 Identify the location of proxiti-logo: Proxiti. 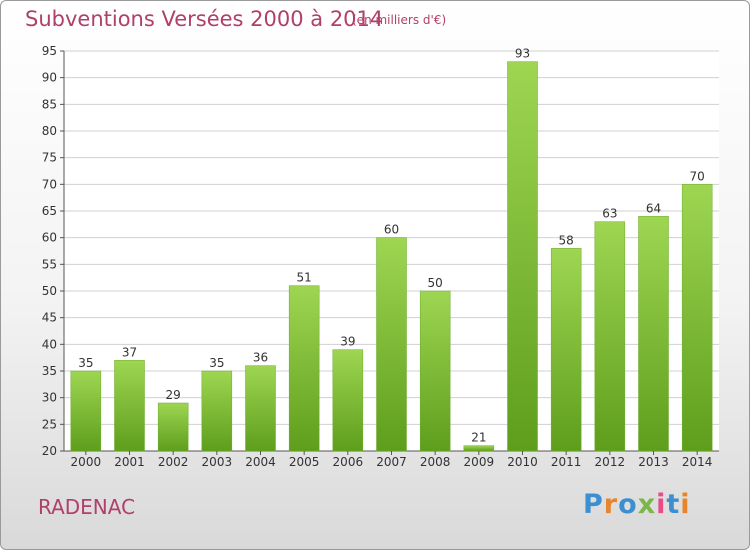
(637, 504).